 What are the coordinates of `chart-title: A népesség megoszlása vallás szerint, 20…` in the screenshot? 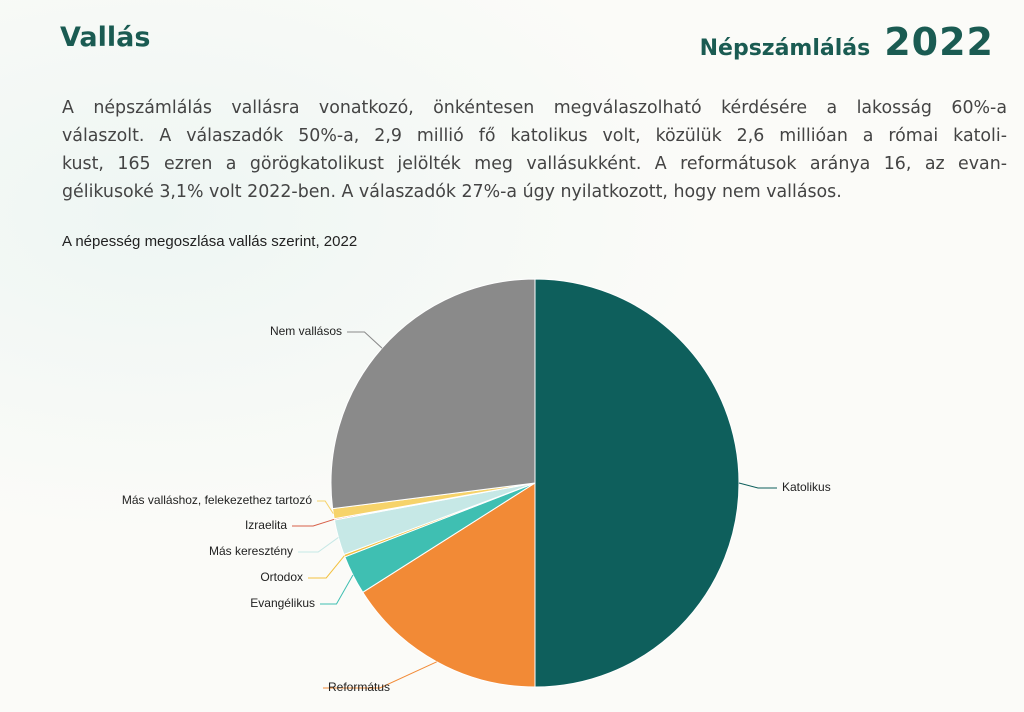 It's located at (209, 241).